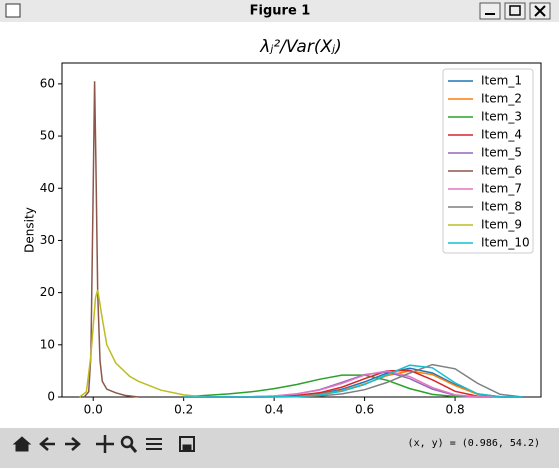 The image size is (559, 472). I want to click on legend-label: Item_6, so click(501, 171).